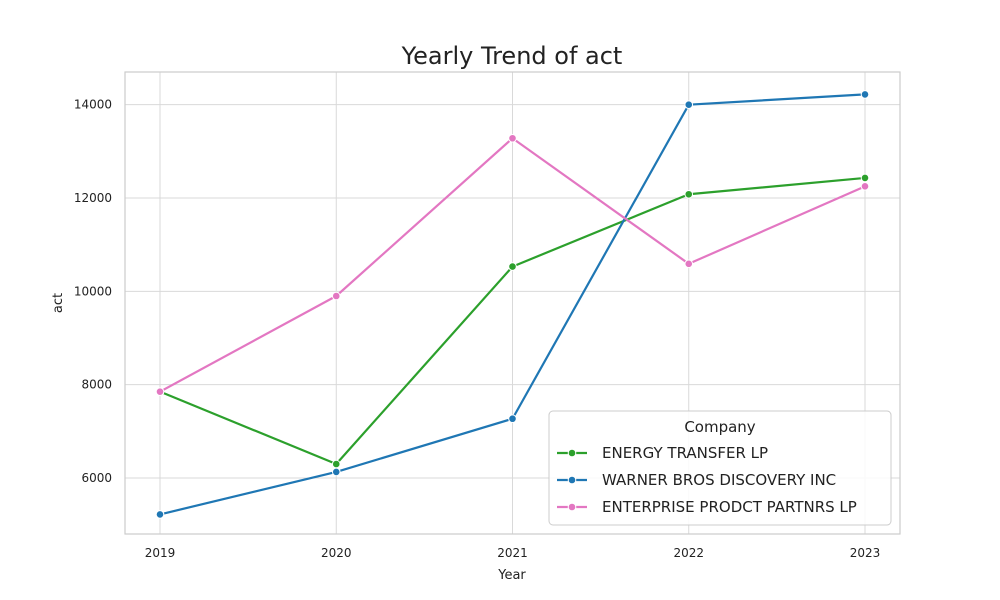  Describe the element at coordinates (93, 198) in the screenshot. I see `y-tick-label: 12000` at that location.